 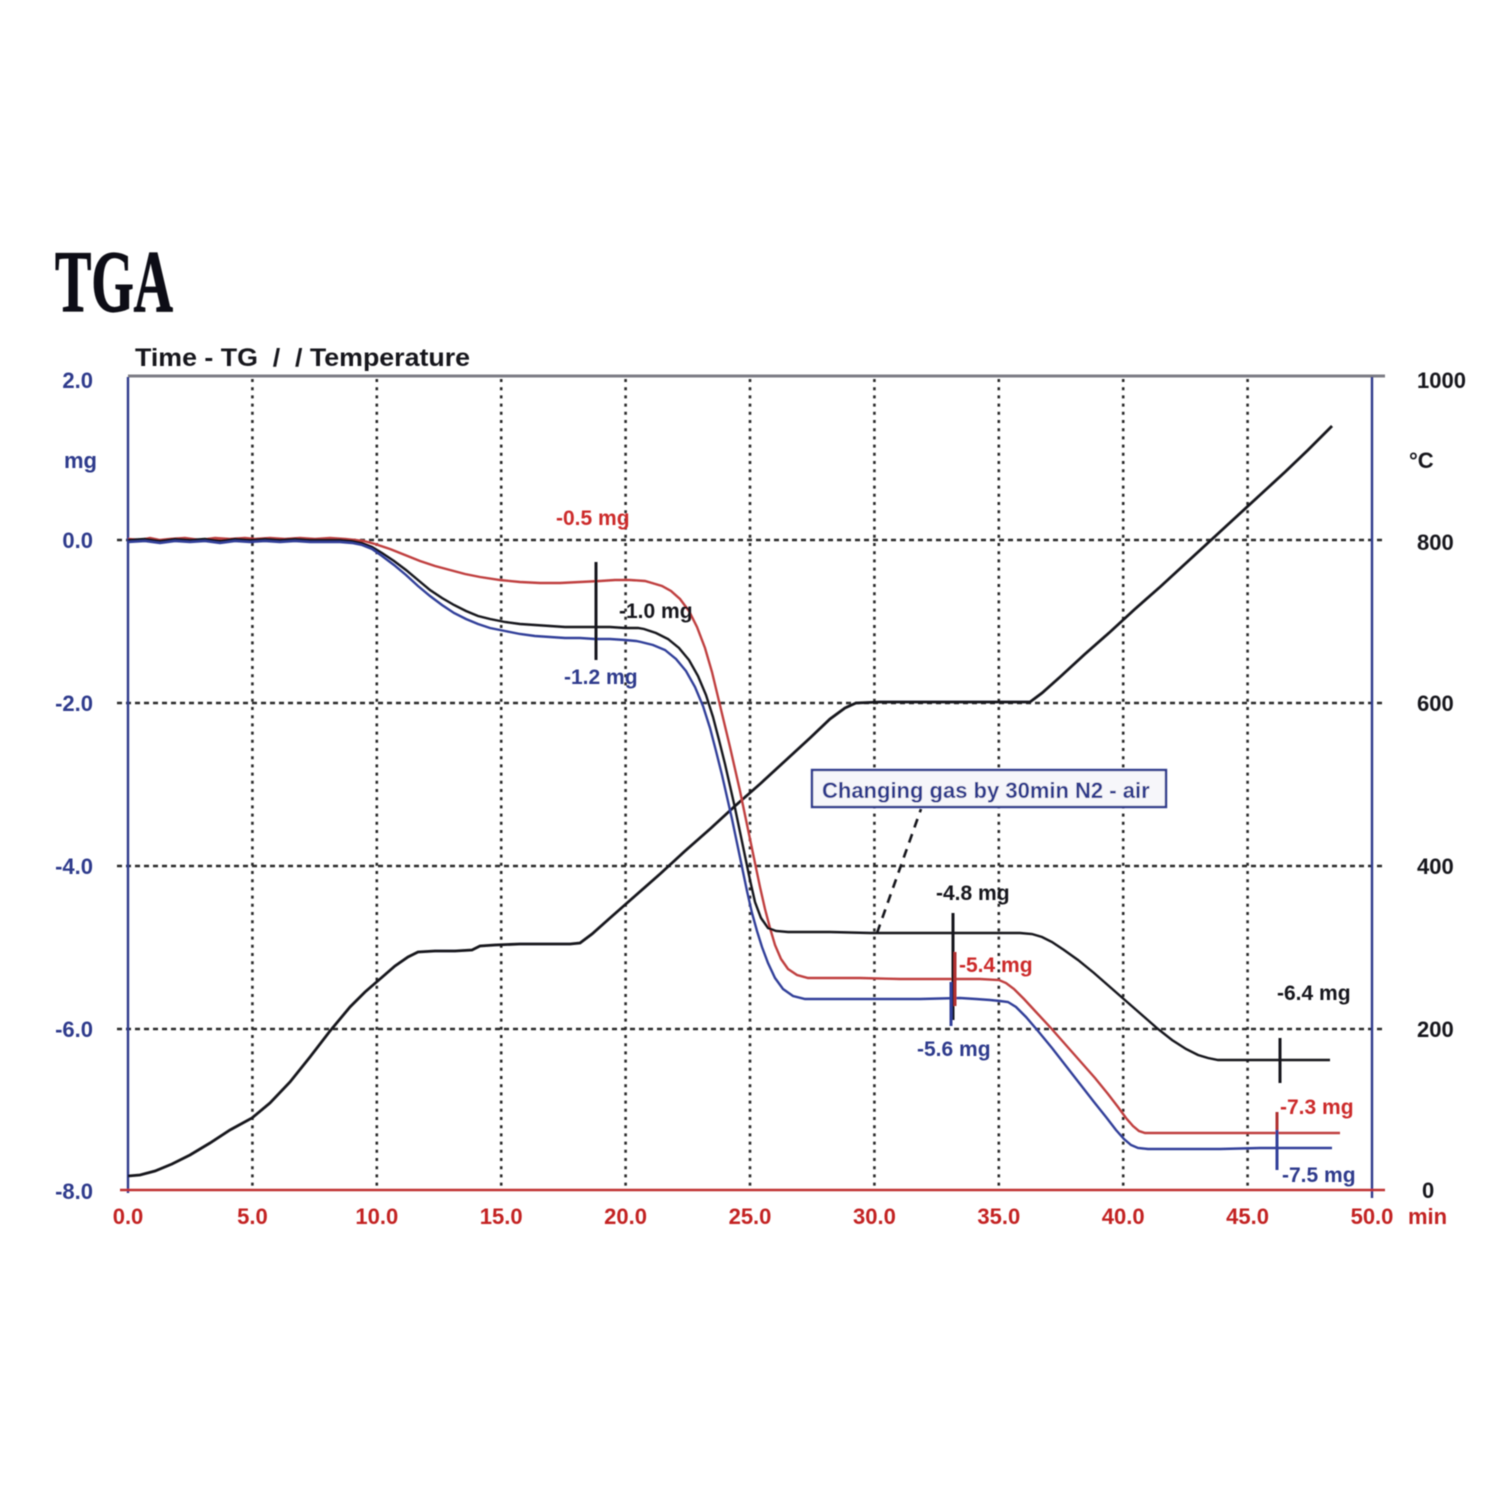 What do you see at coordinates (74, 866) in the screenshot?
I see `svg-text: -4.0` at bounding box center [74, 866].